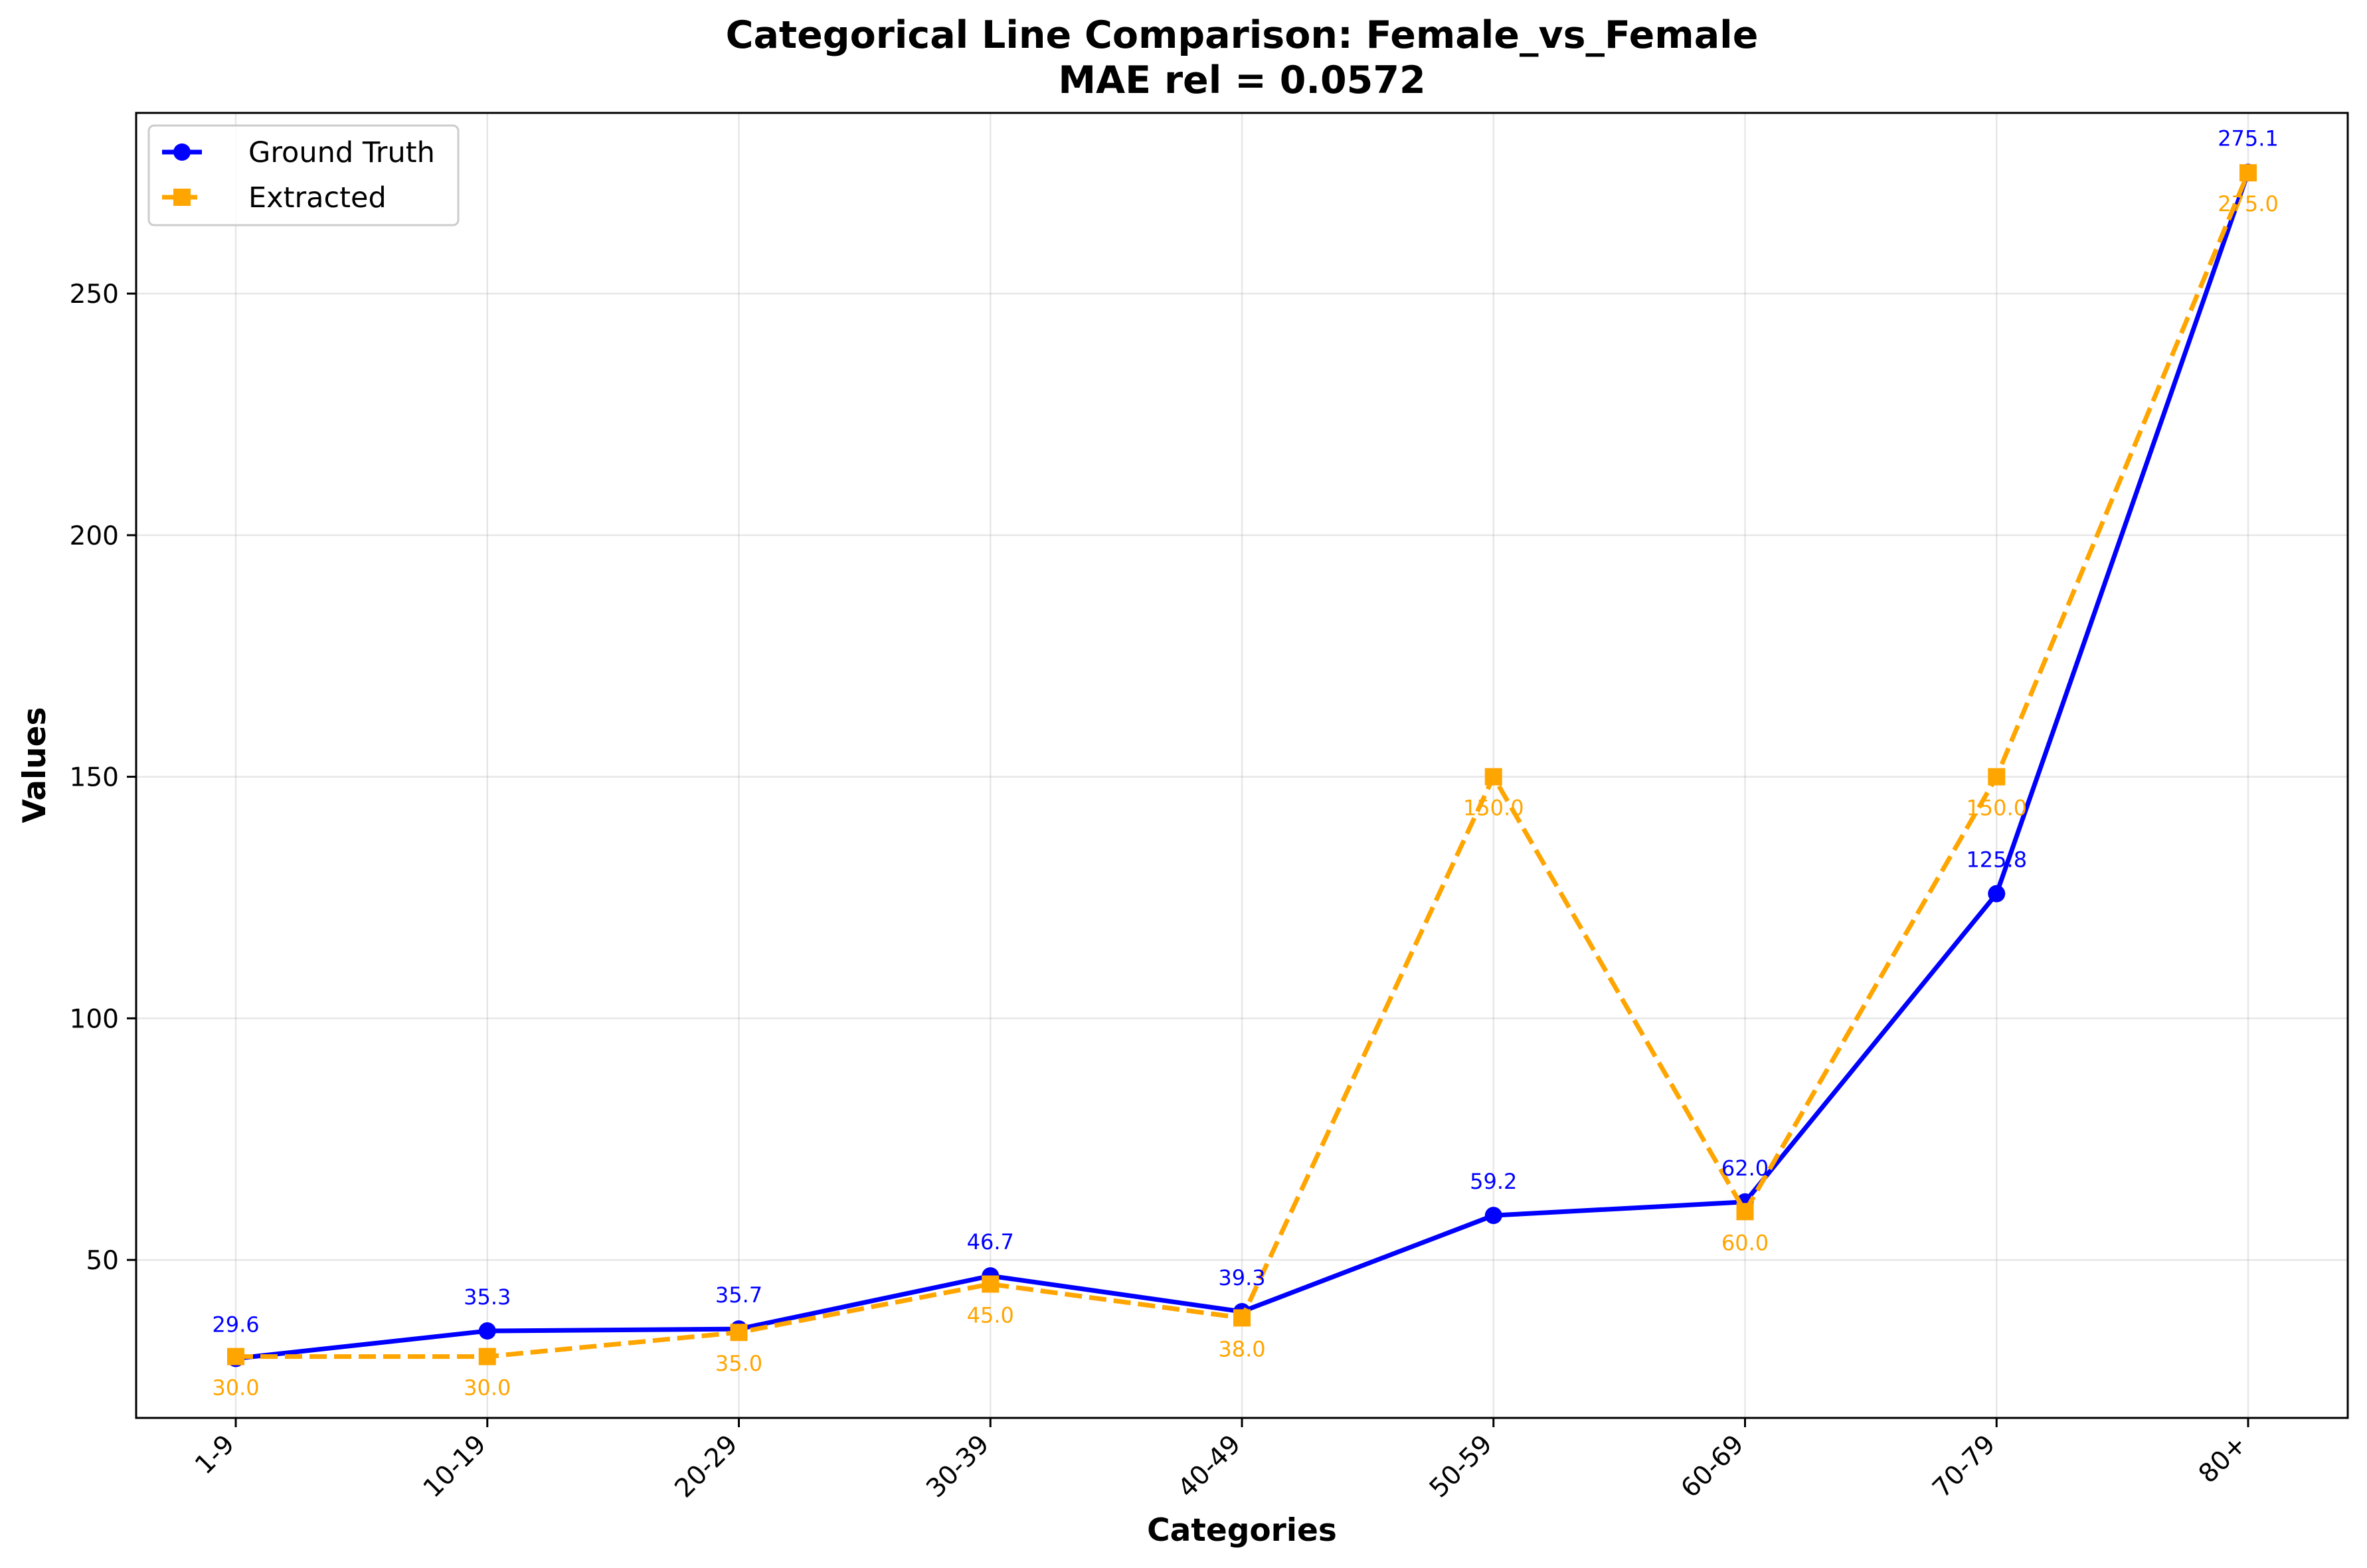 The height and width of the screenshot is (1568, 2367). What do you see at coordinates (94, 294) in the screenshot?
I see `y-tick-label: 250` at bounding box center [94, 294].